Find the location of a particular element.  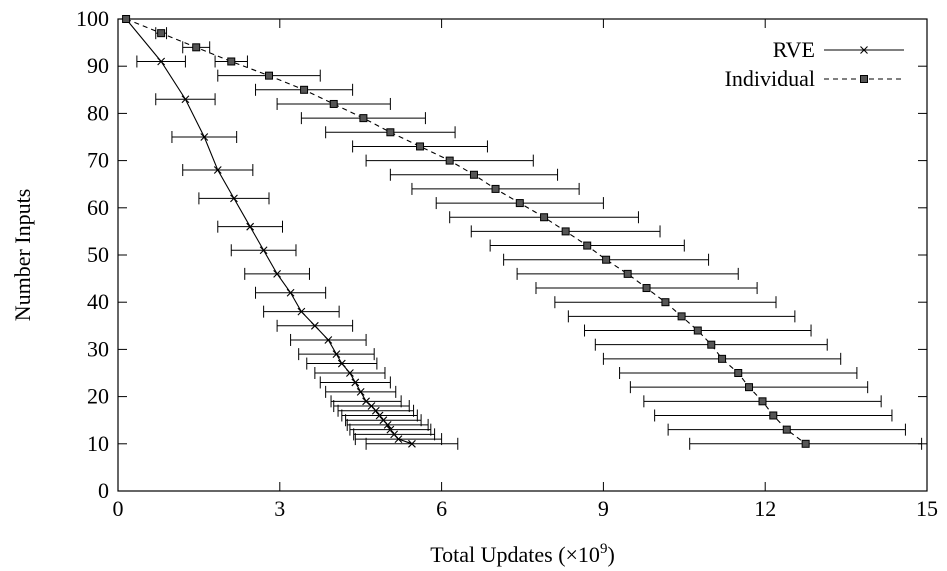

x-tick-label: 0 is located at coordinates (118, 508).